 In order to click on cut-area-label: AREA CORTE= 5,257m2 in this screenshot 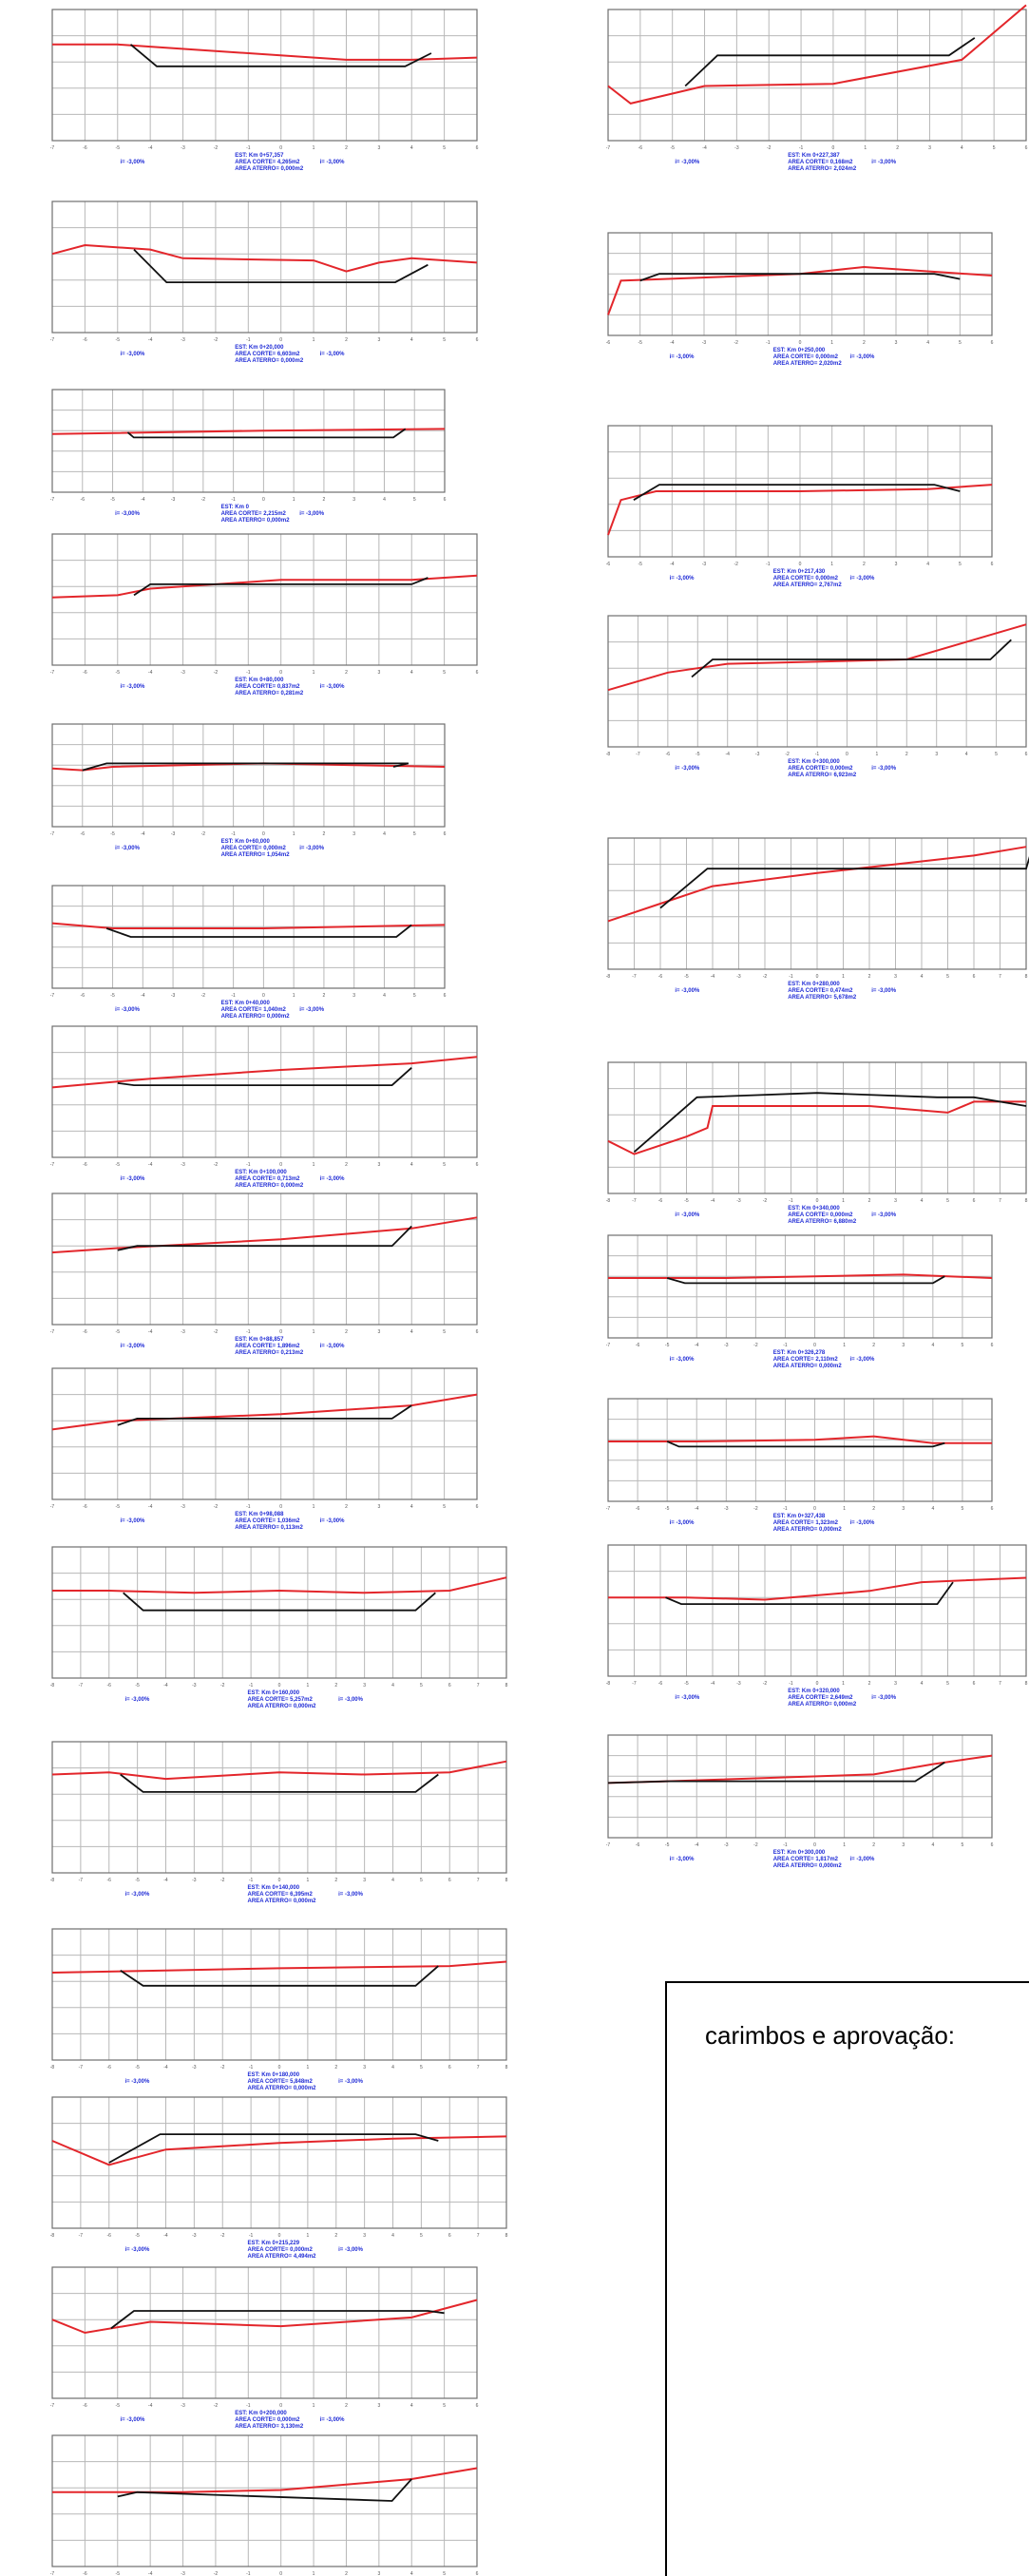, I will do `click(281, 1700)`.